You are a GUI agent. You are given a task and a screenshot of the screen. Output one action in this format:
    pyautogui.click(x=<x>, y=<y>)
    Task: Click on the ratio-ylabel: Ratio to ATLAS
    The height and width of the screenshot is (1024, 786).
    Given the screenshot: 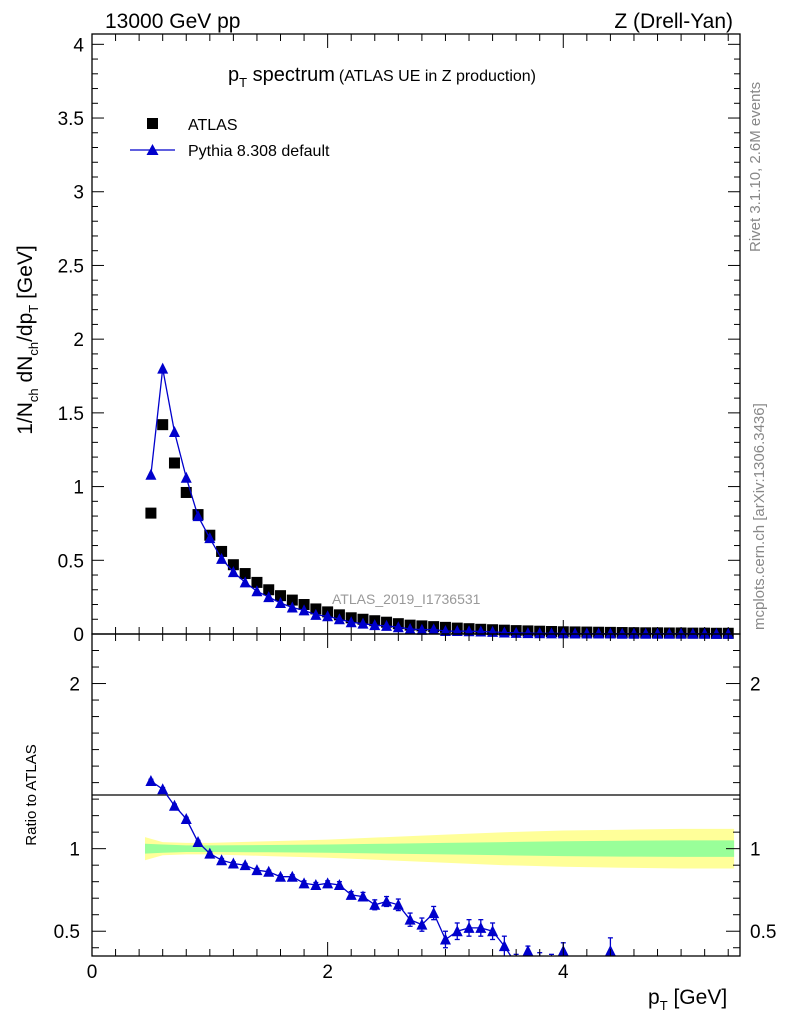 What is the action you would take?
    pyautogui.click(x=31, y=794)
    